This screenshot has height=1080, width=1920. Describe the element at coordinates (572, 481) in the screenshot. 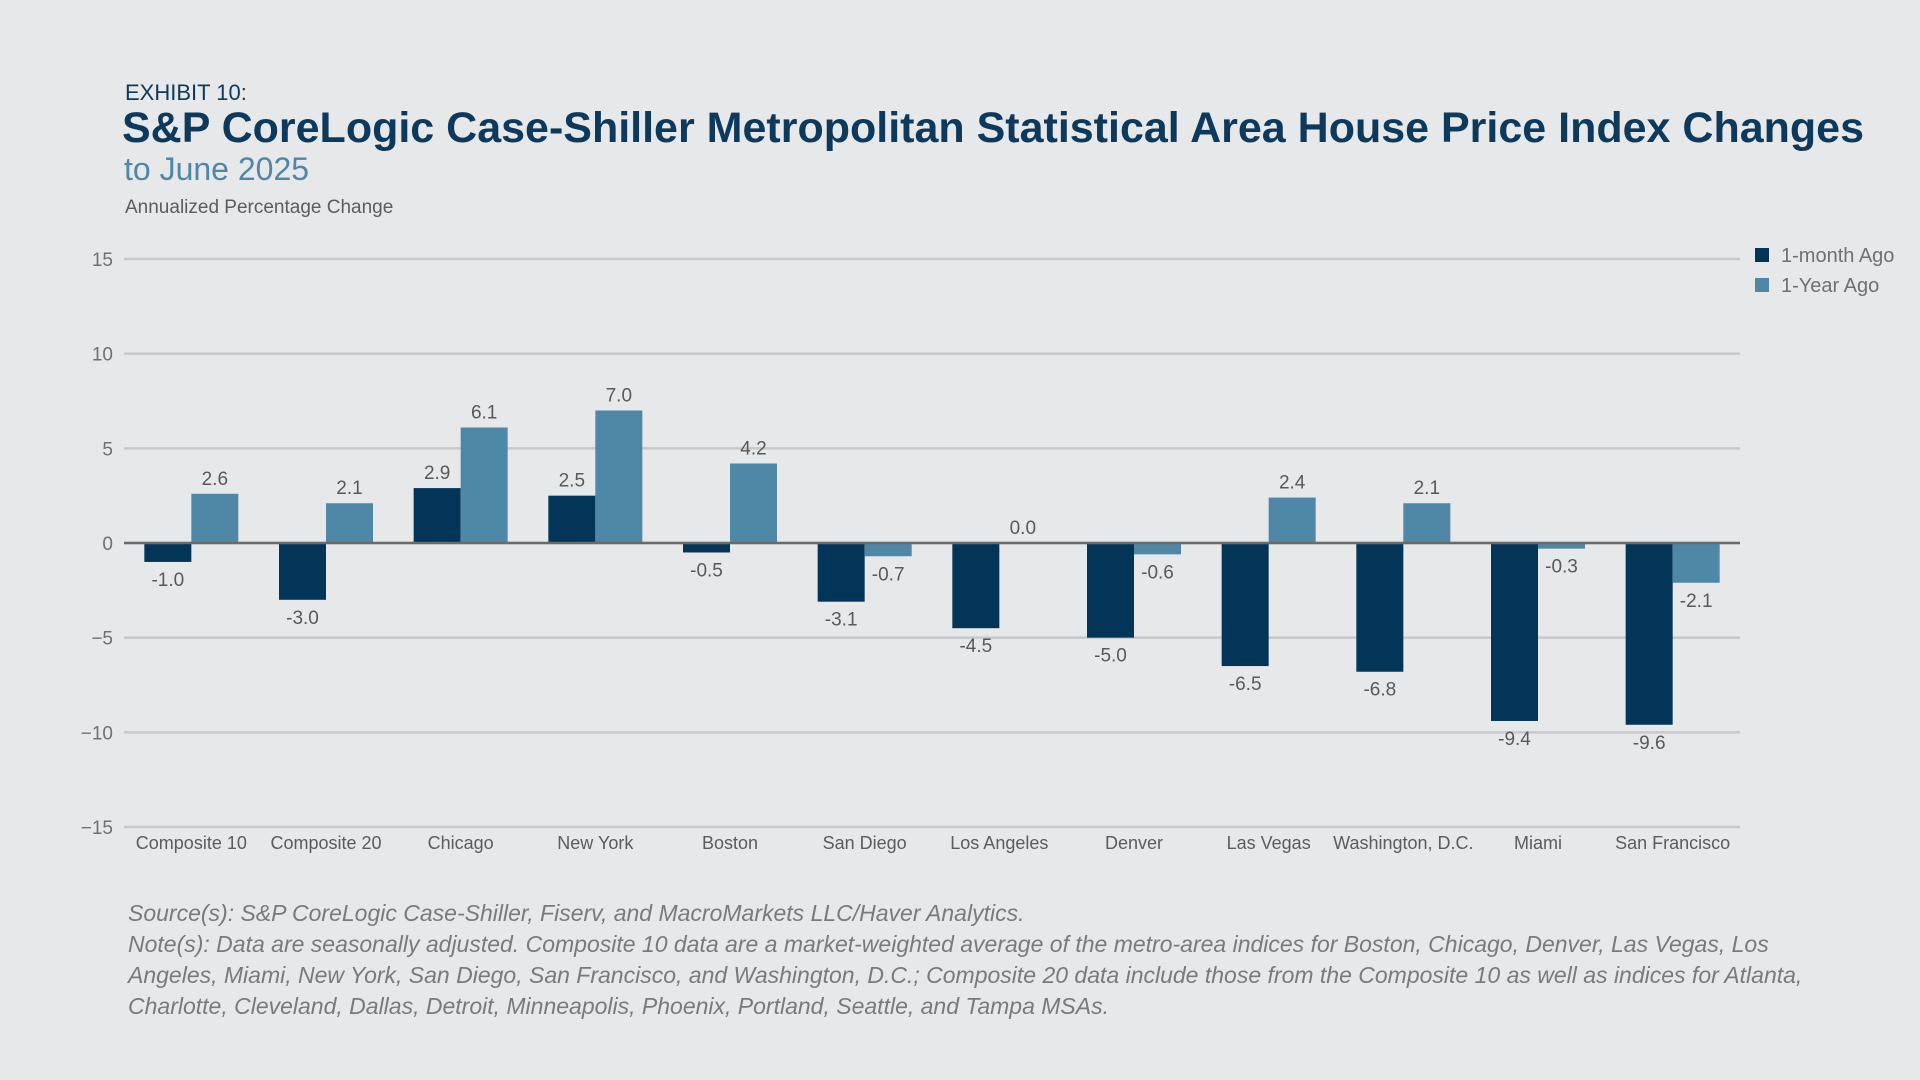

I see `data-label: 2.5` at that location.